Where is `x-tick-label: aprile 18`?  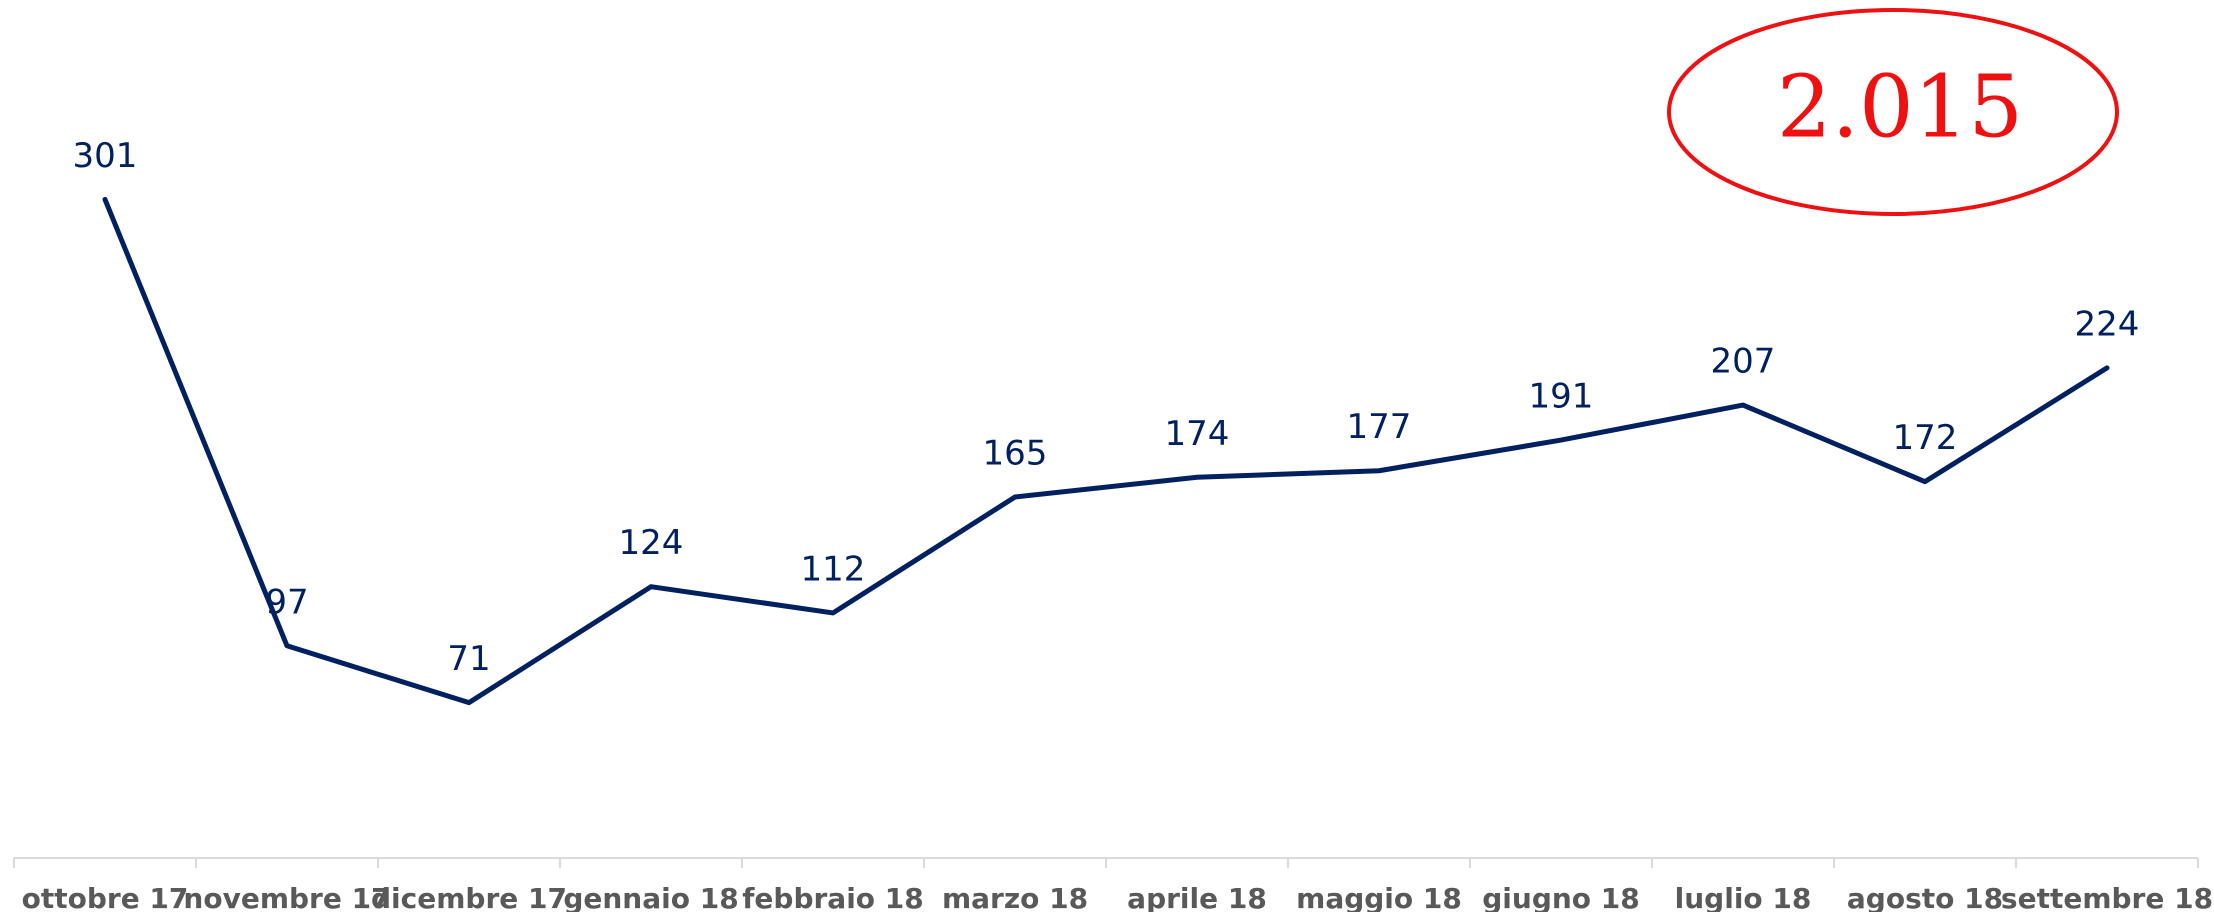 x-tick-label: aprile 18 is located at coordinates (1197, 897).